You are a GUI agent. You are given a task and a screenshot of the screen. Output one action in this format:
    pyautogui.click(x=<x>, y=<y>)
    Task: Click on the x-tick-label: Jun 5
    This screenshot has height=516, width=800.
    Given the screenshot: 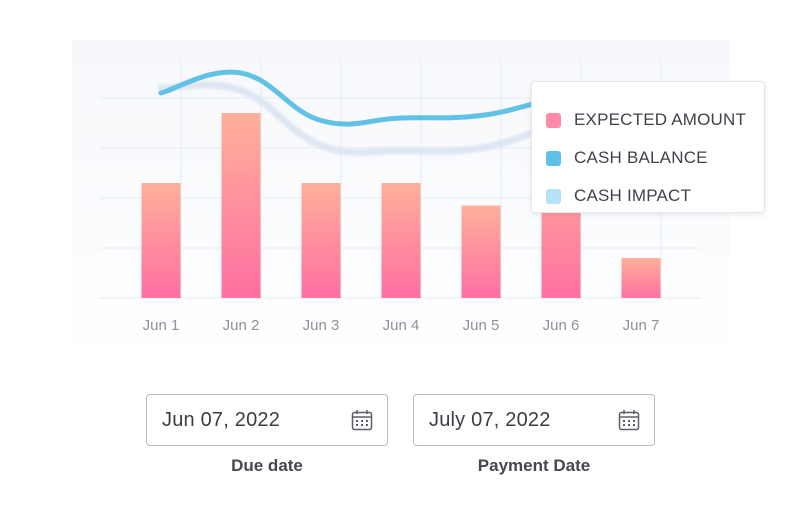 What is the action you would take?
    pyautogui.click(x=481, y=325)
    